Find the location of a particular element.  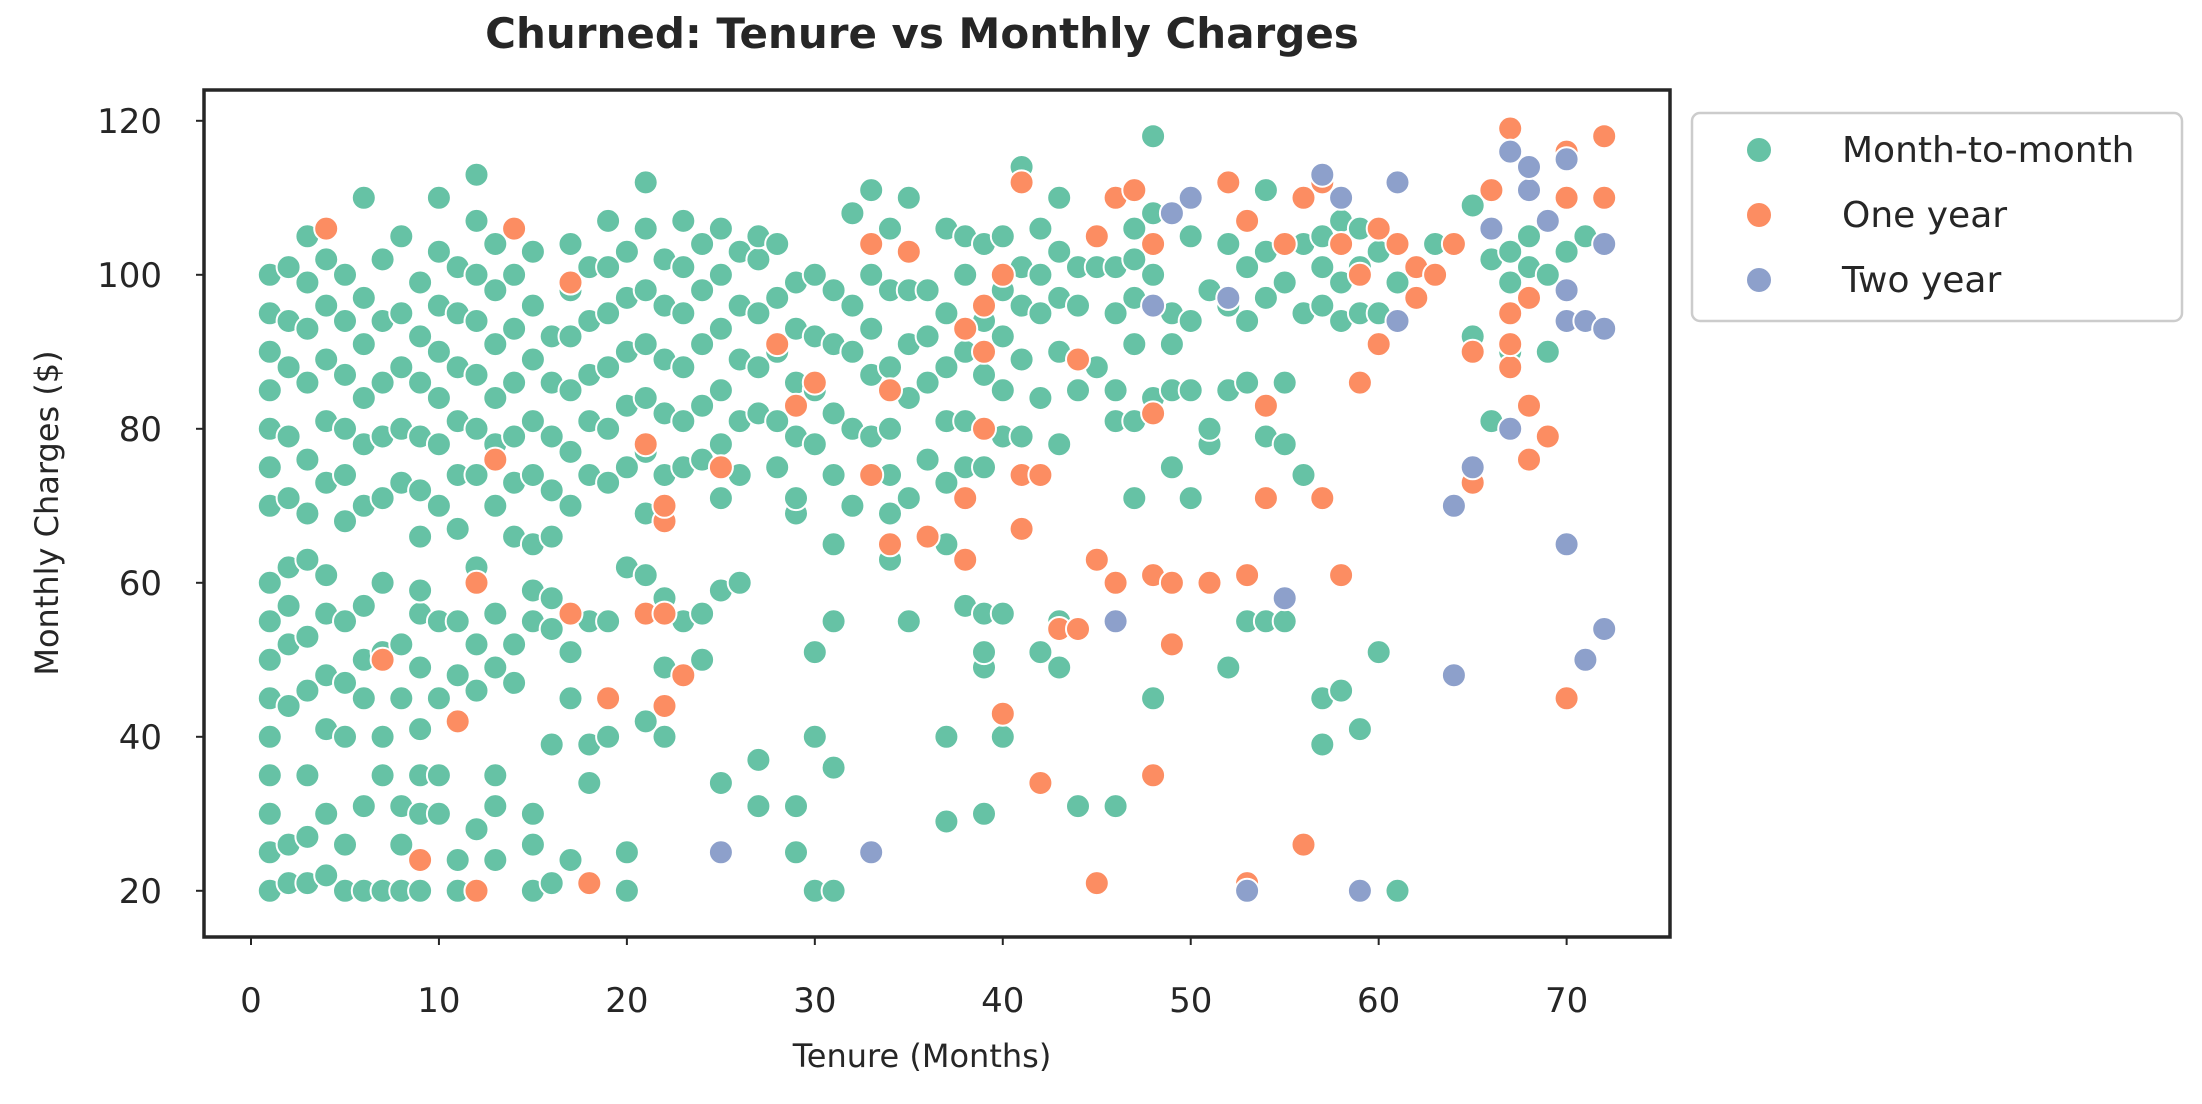

y-tick-label: 120 is located at coordinates (129, 122).